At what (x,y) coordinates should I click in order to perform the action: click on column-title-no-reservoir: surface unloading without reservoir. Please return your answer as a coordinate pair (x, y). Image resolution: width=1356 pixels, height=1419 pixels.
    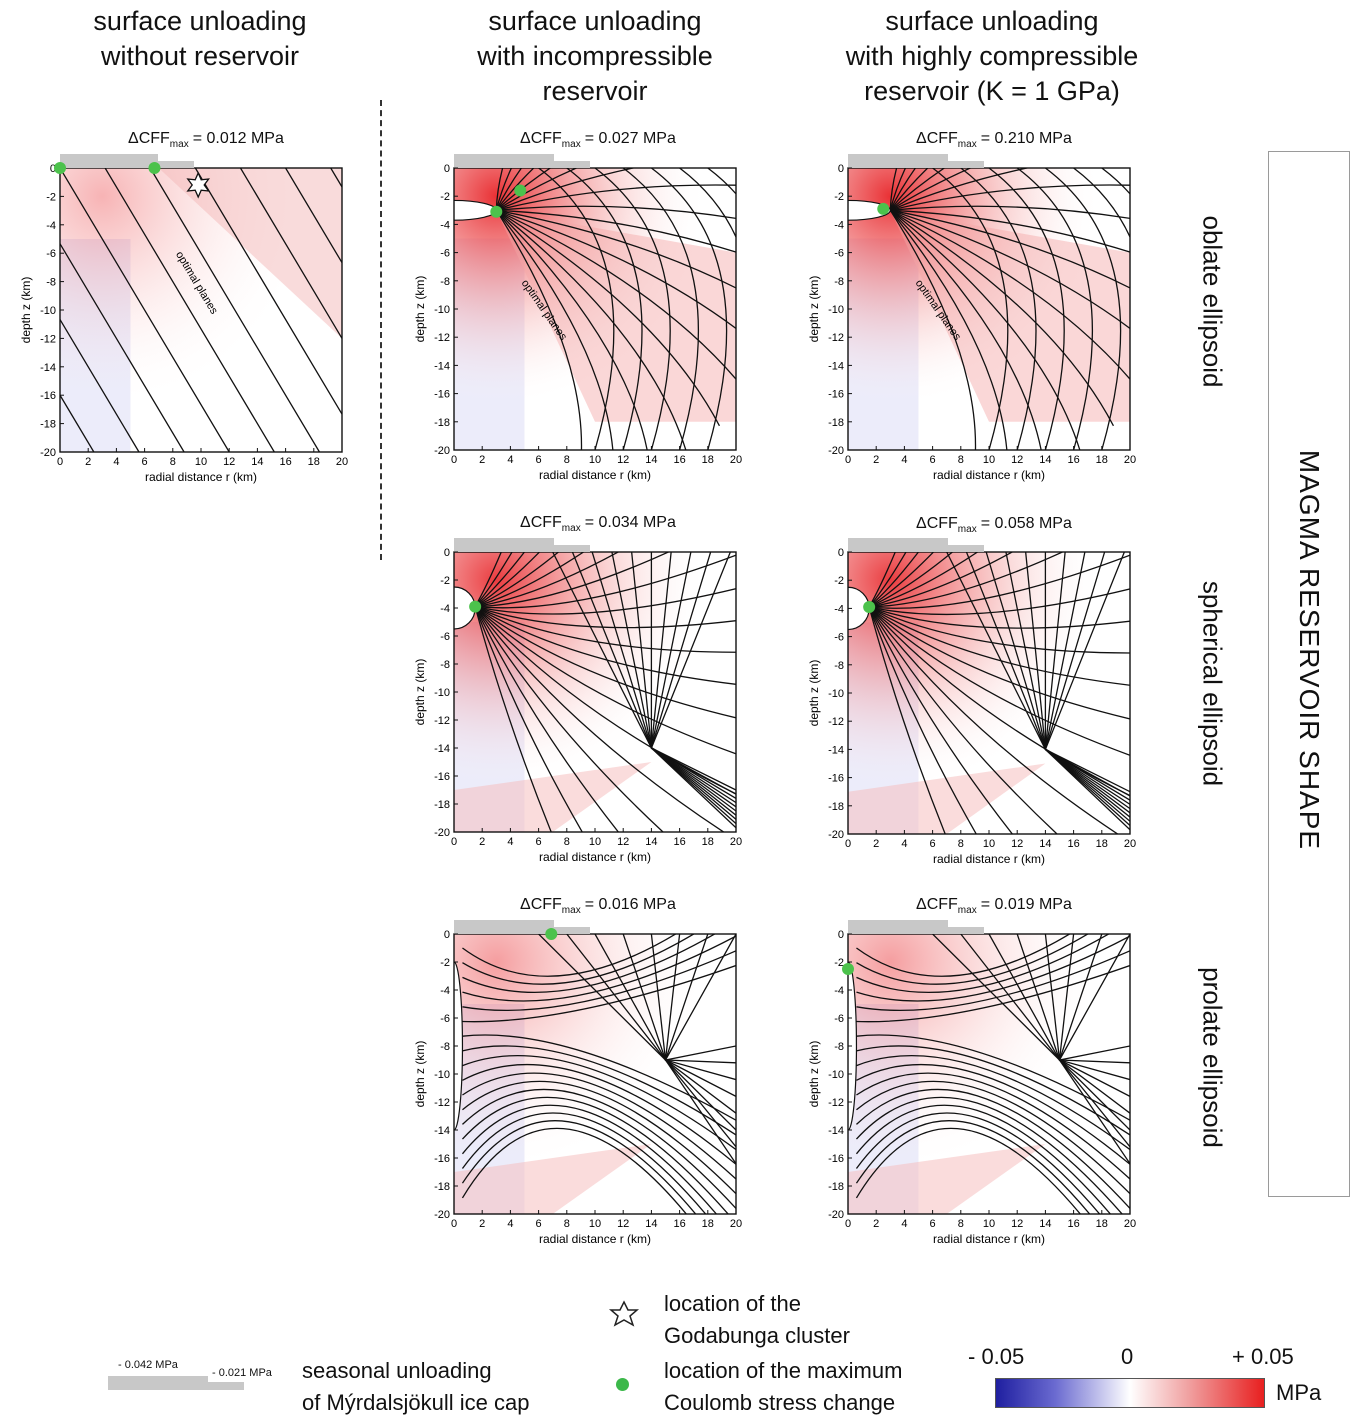
    Looking at the image, I should click on (200, 38).